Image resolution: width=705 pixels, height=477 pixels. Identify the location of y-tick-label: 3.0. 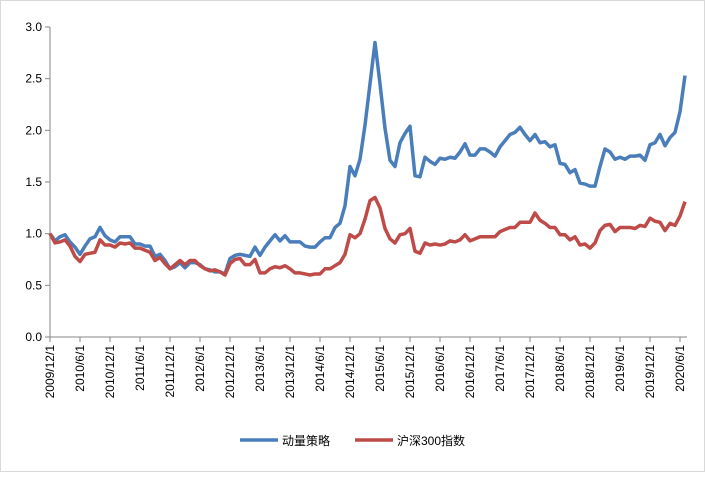
(33, 27).